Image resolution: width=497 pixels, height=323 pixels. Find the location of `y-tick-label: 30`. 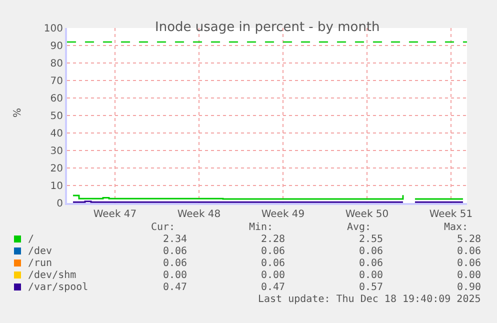

y-tick-label: 30 is located at coordinates (56, 151).